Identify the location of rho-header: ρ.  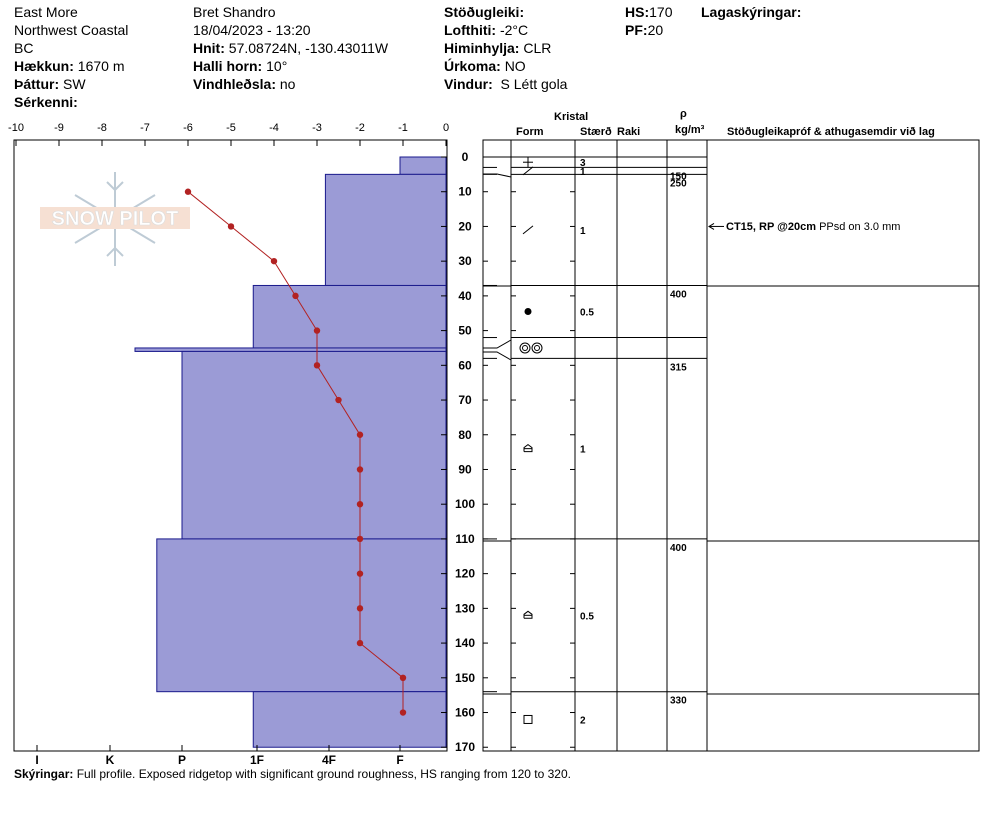
(683, 114).